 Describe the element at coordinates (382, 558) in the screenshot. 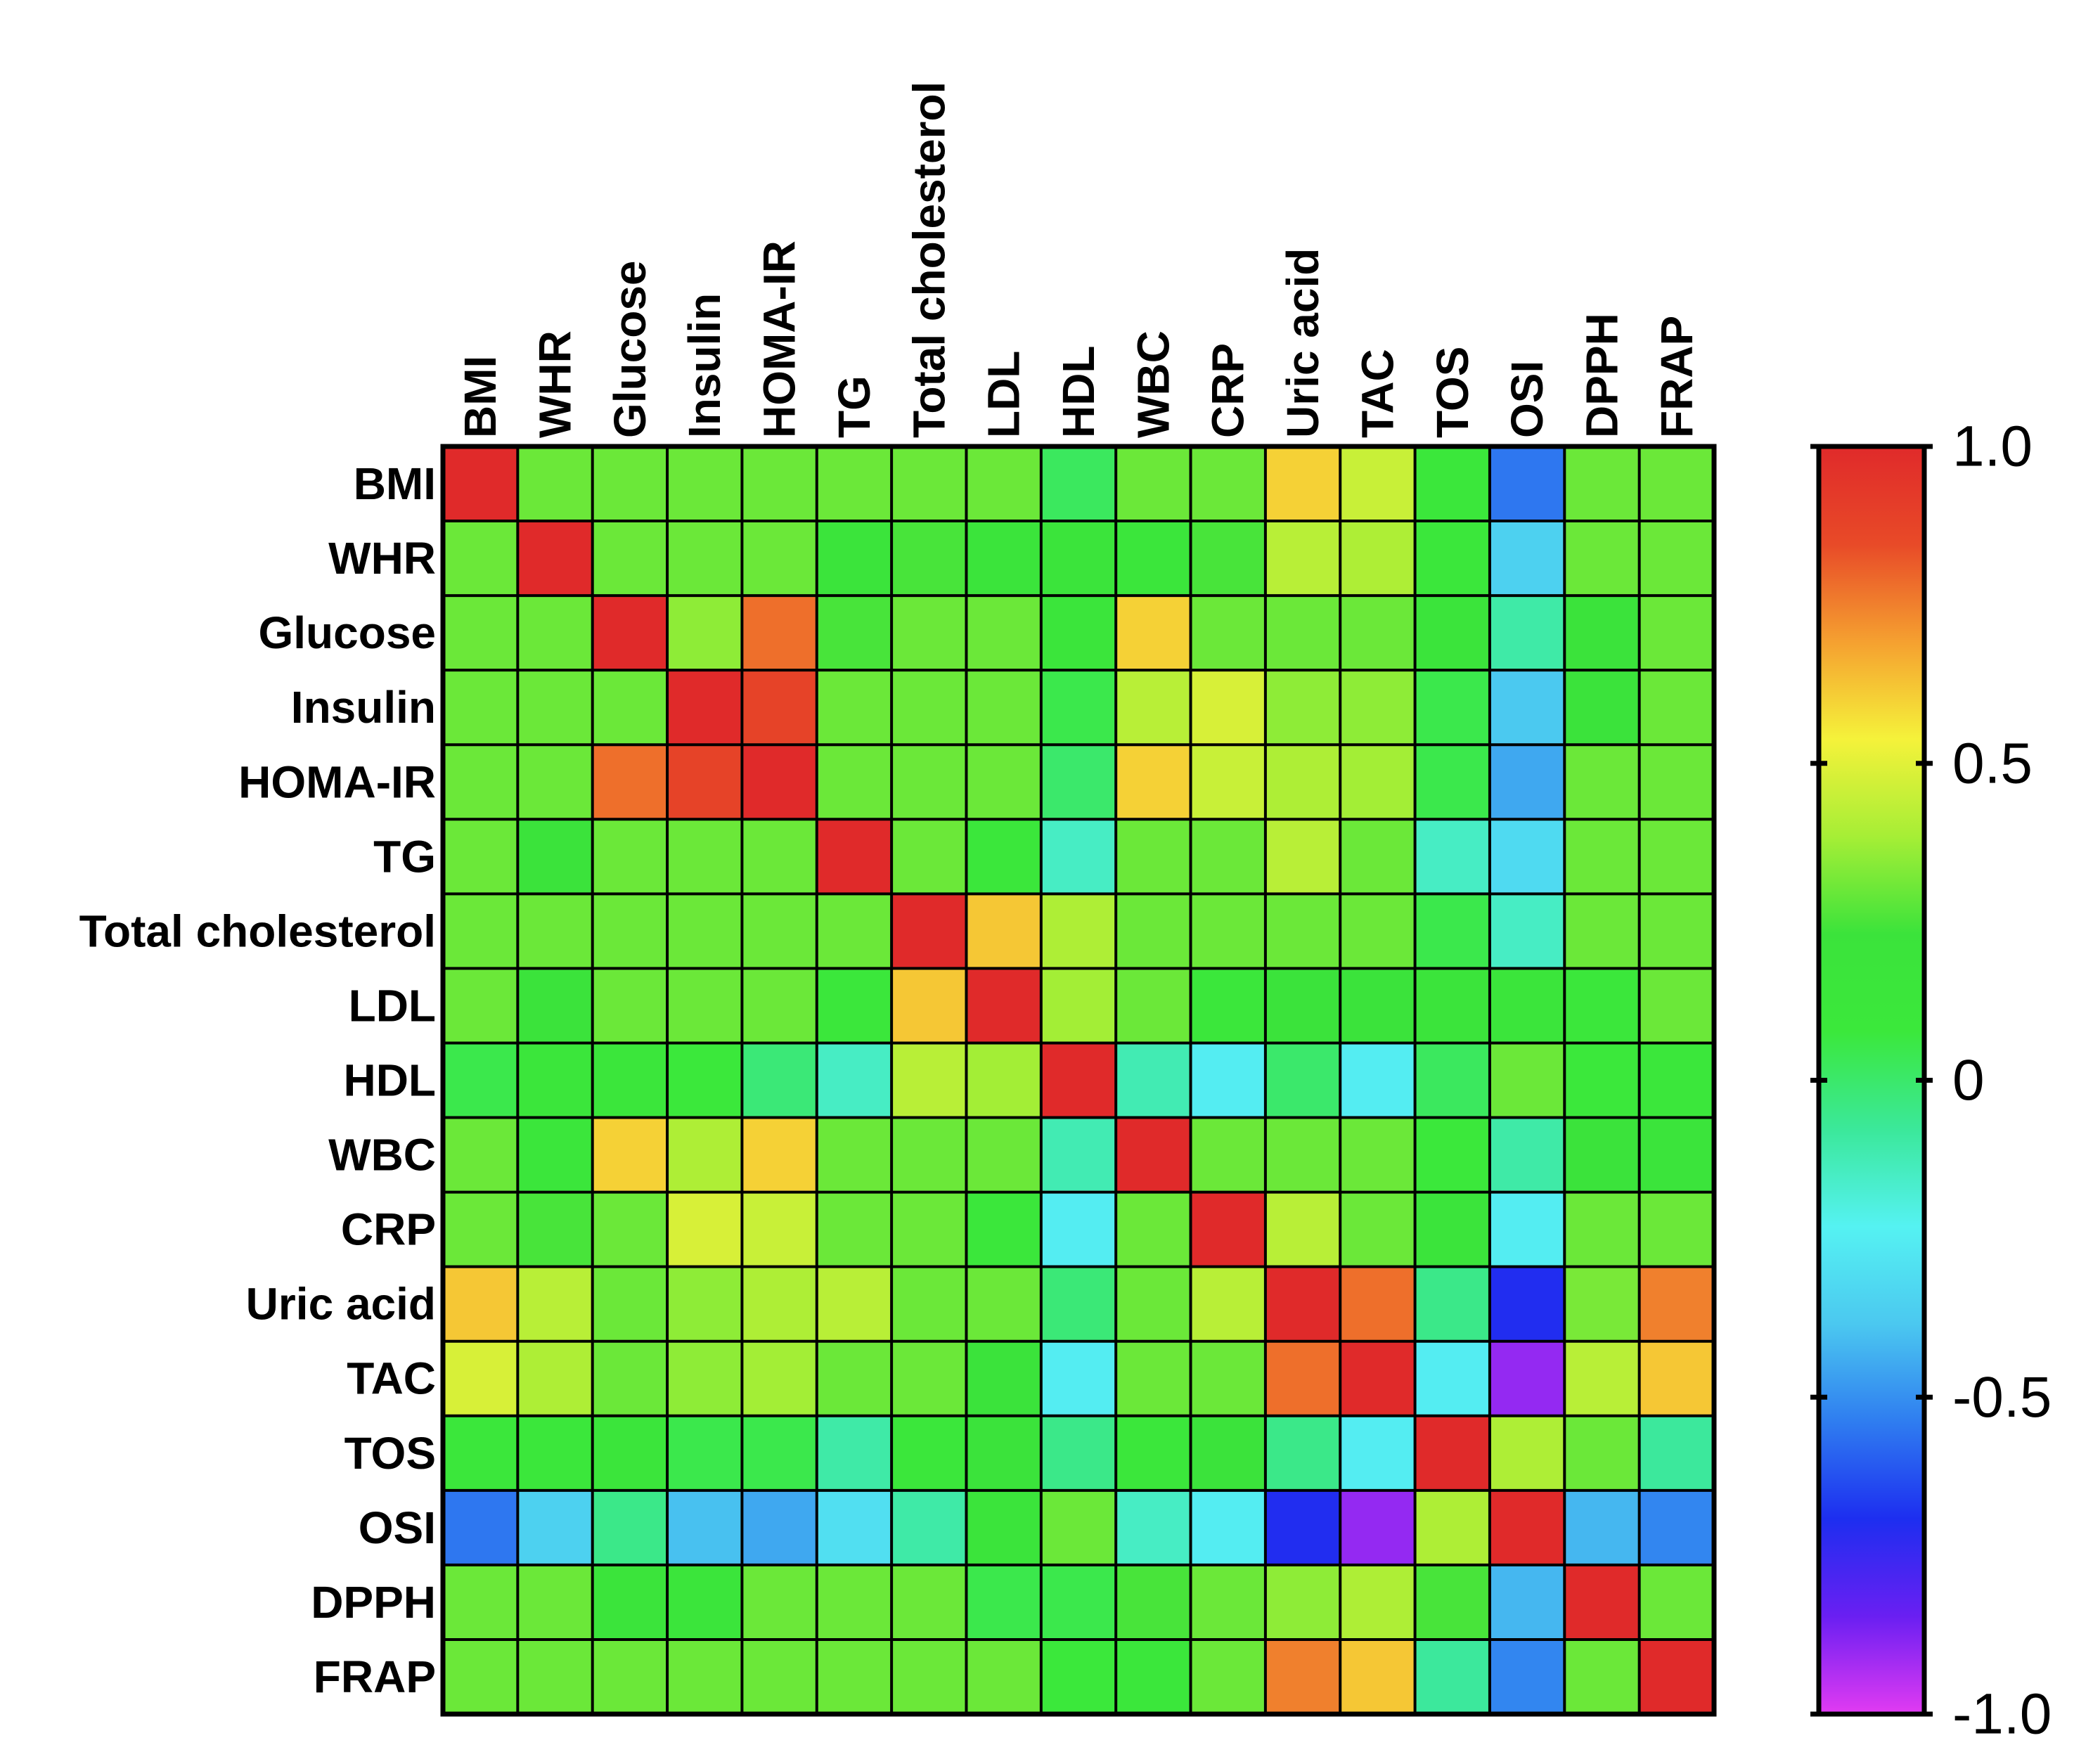

I see `row-label: WHR` at that location.